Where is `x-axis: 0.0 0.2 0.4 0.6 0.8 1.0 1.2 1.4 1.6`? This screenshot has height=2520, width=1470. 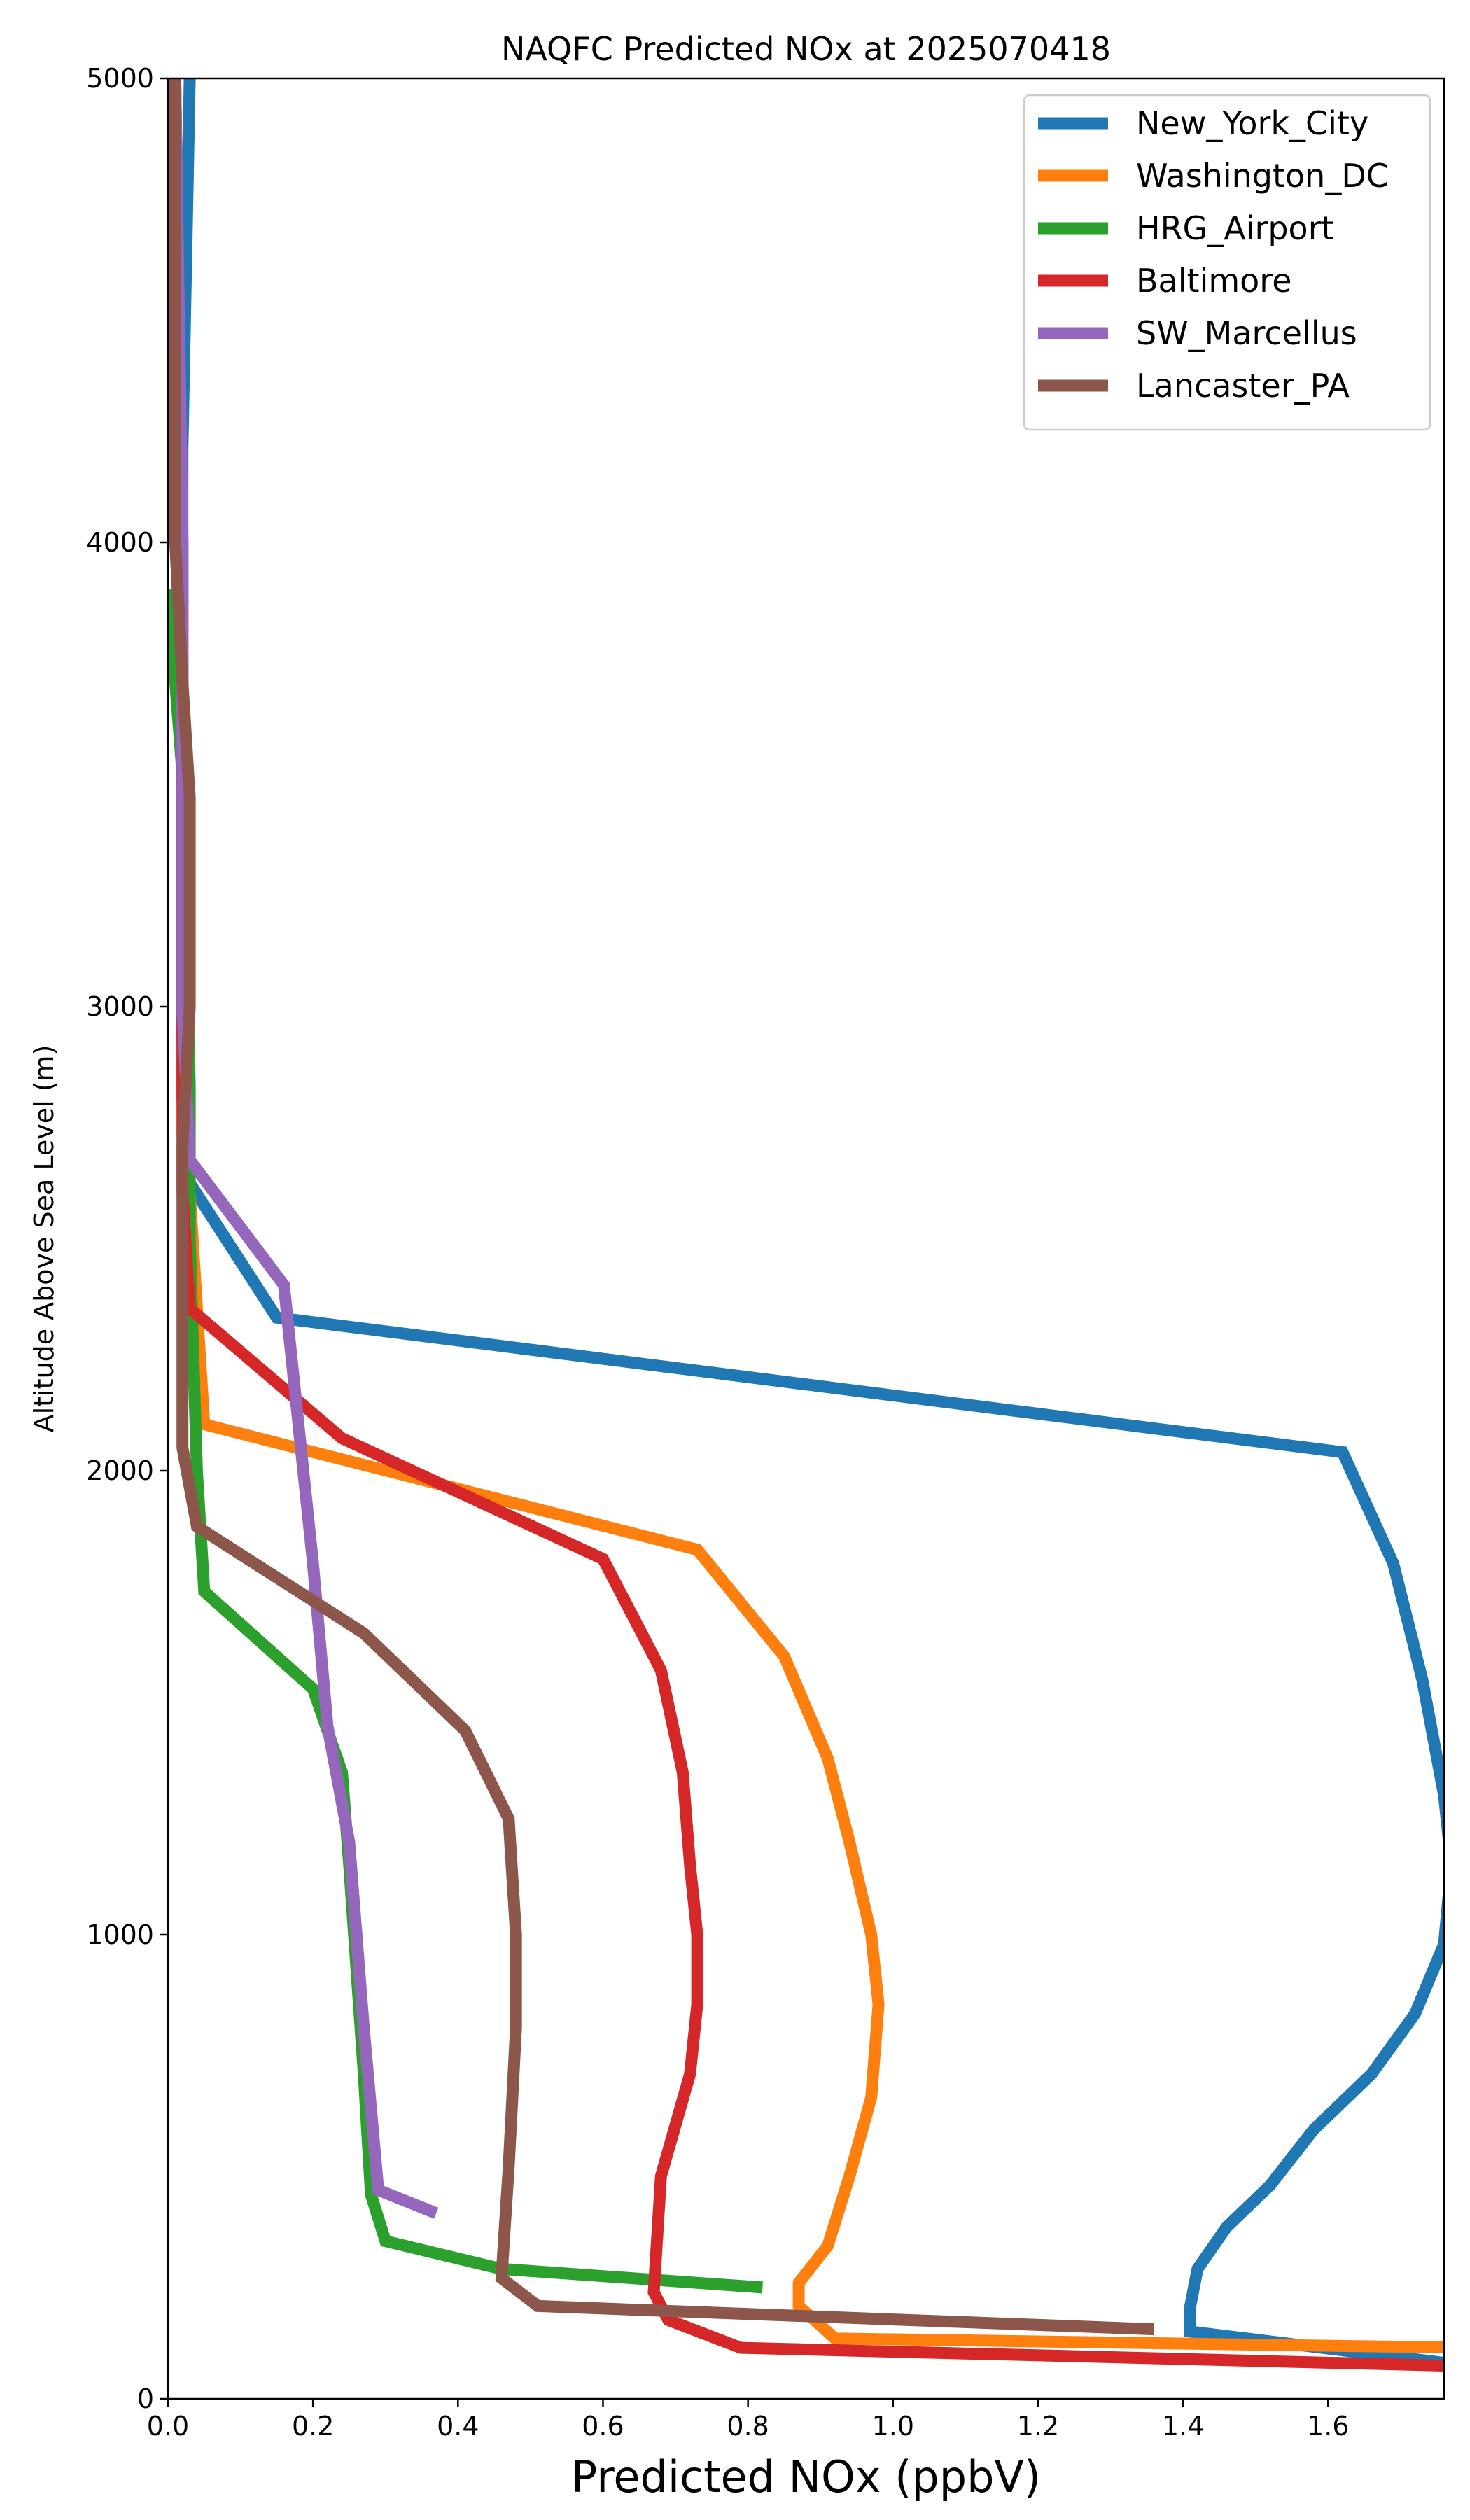 x-axis: 0.0 0.2 0.4 0.6 0.8 1.0 1.2 1.4 1.6 is located at coordinates (748, 2420).